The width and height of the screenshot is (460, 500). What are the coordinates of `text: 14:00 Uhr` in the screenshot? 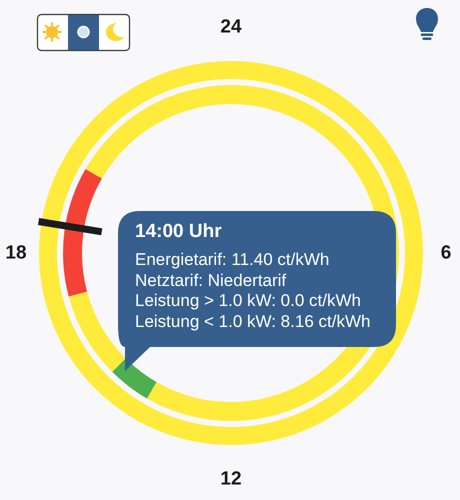 It's located at (178, 231).